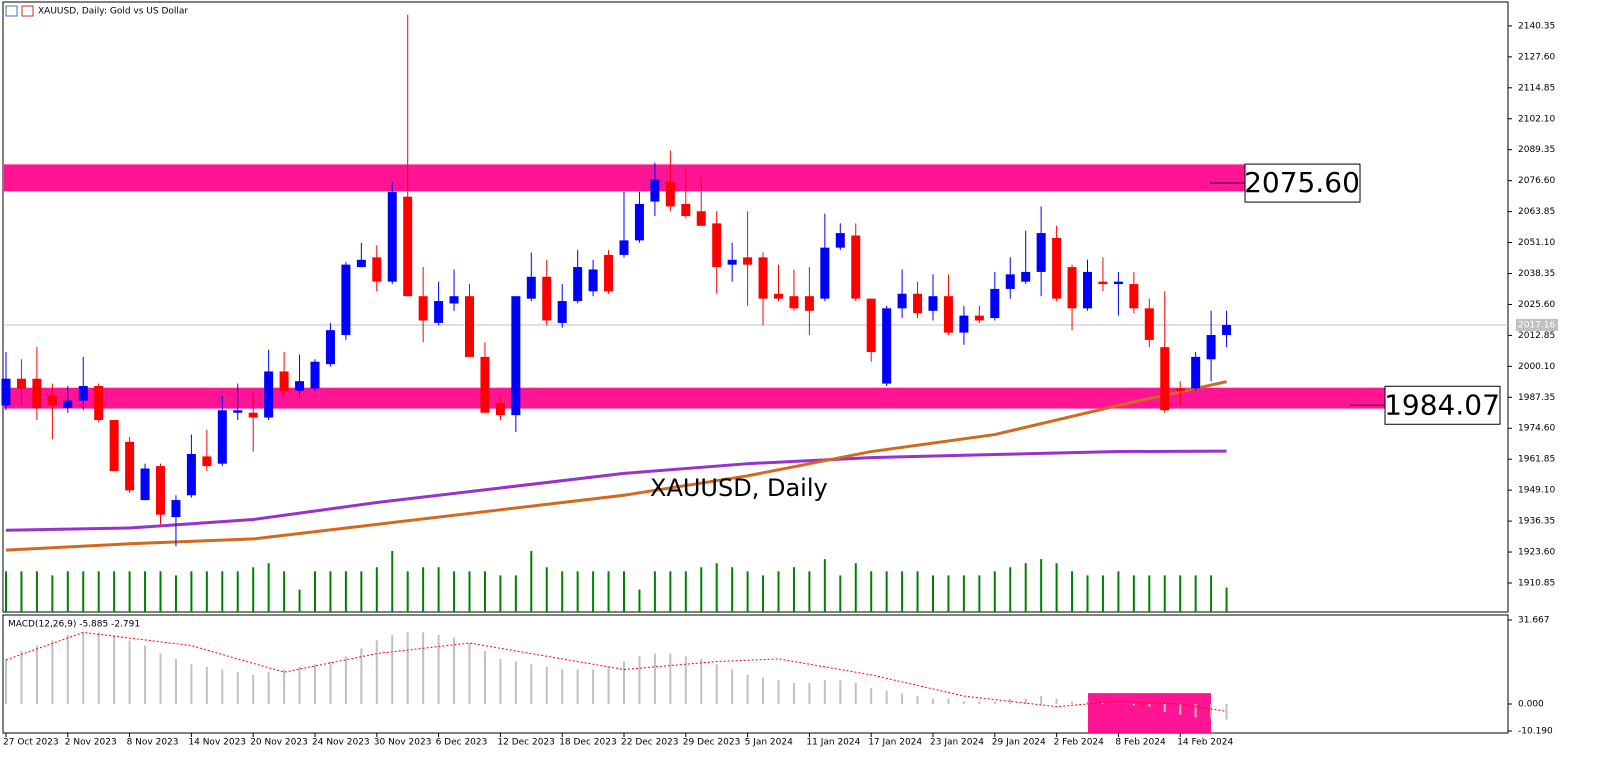 The width and height of the screenshot is (1619, 773). Describe the element at coordinates (1079, 743) in the screenshot. I see `x-tick-label: 2 Feb 2024` at that location.